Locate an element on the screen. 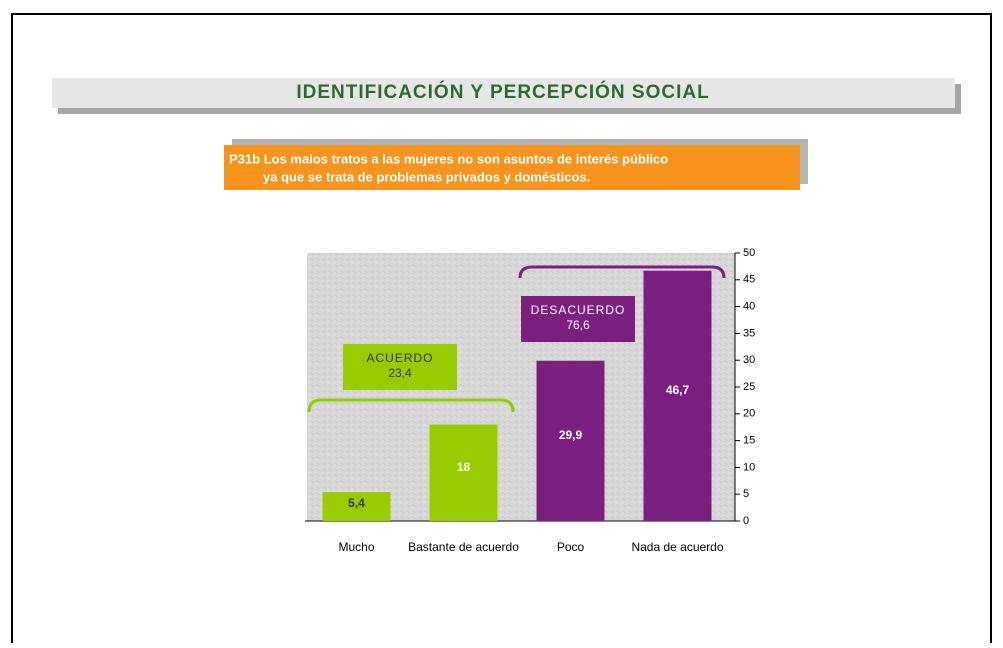 The width and height of the screenshot is (1003, 648). title: IDENTIFICACIÓN Y PERCEPCIÓN SOCIAL is located at coordinates (502, 92).